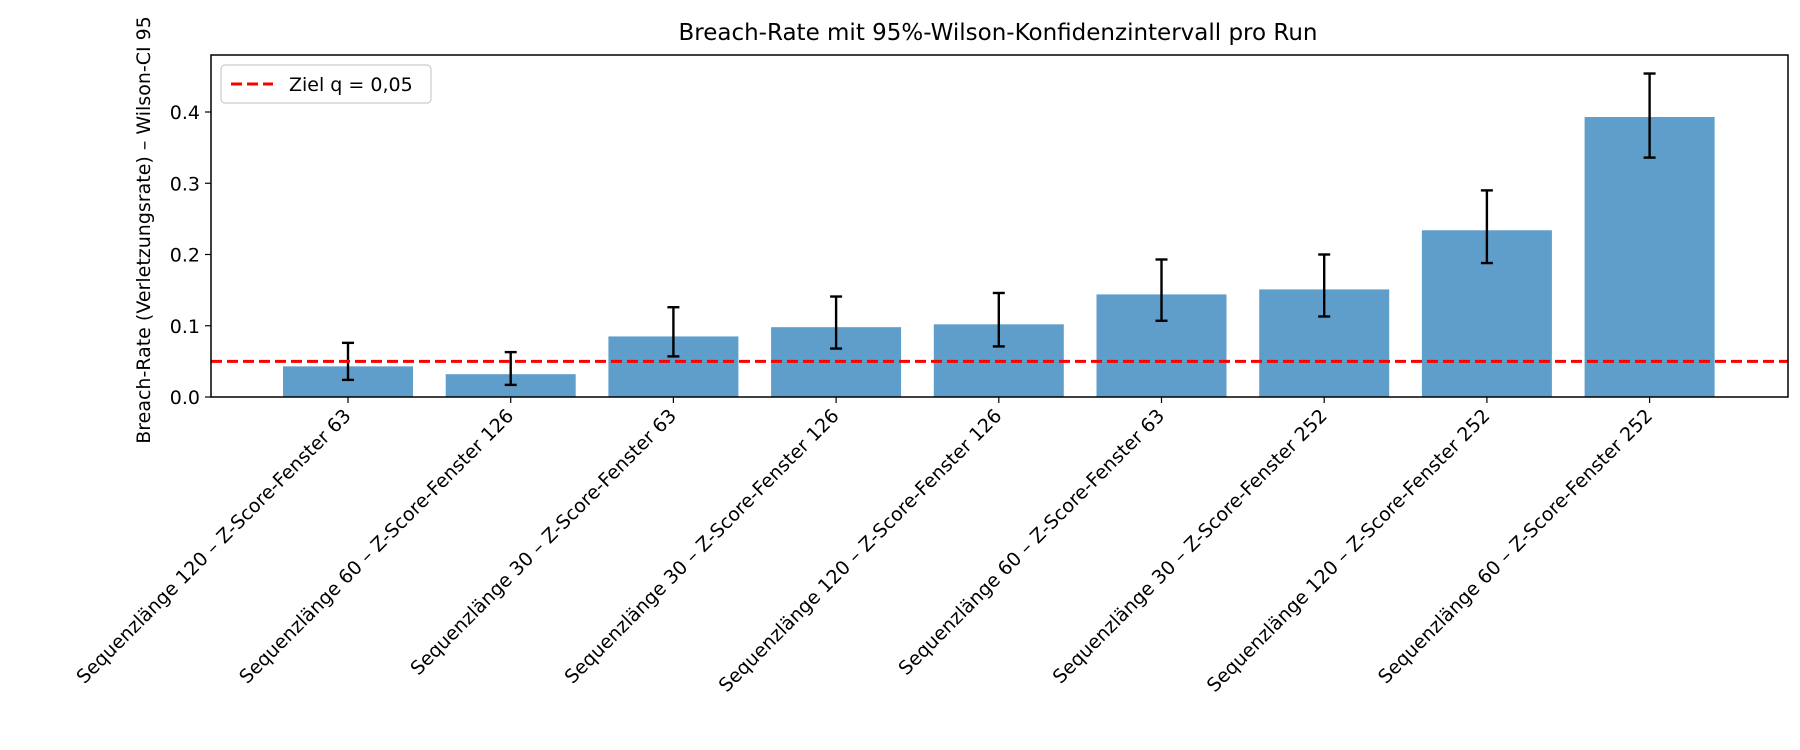 Image resolution: width=1800 pixels, height=750 pixels. What do you see at coordinates (185, 113) in the screenshot?
I see `y-tick-label: 0.4` at bounding box center [185, 113].